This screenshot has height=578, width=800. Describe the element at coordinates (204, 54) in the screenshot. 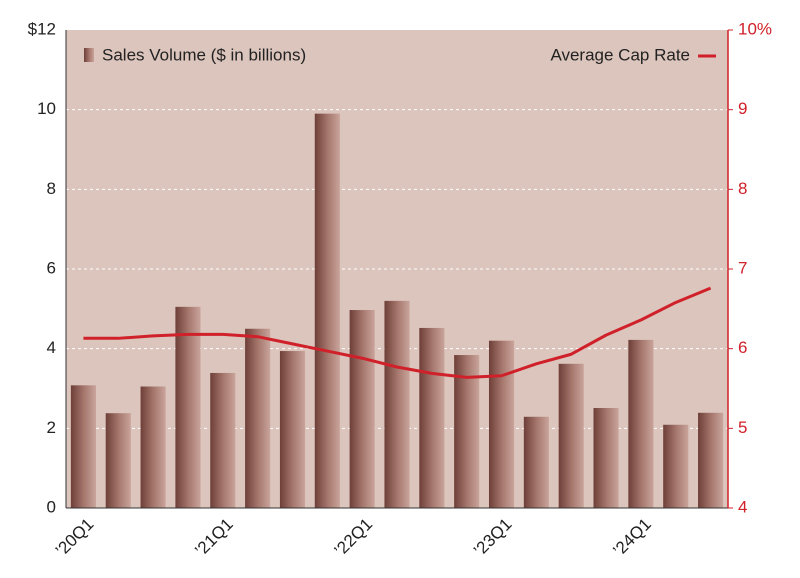

I see `legend-label: Sales Volume ($ in billions)` at that location.